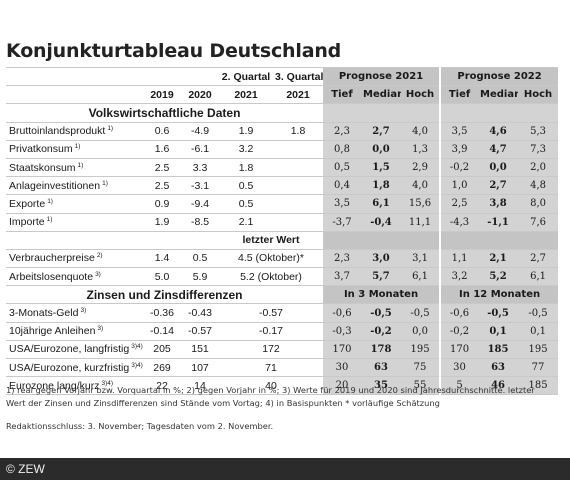 The image size is (570, 480). What do you see at coordinates (538, 168) in the screenshot?
I see `prognose-value: 2,0` at bounding box center [538, 168].